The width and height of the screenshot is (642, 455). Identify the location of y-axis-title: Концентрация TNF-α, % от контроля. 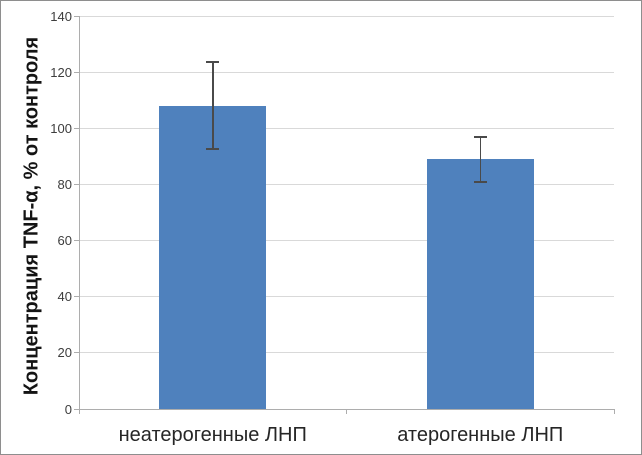
(31, 216).